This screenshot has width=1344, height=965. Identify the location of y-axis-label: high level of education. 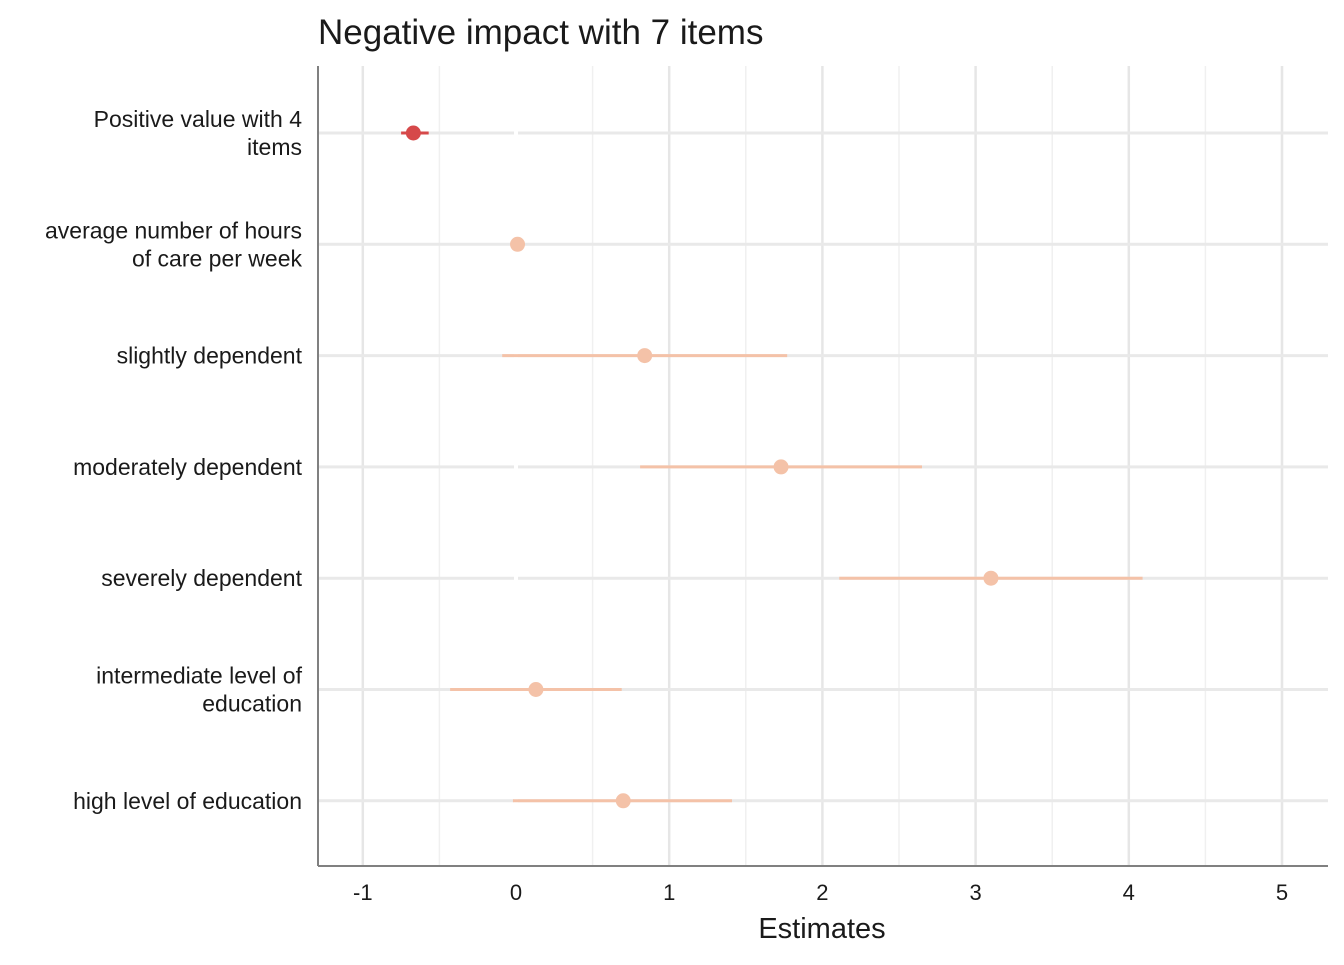
(187, 801).